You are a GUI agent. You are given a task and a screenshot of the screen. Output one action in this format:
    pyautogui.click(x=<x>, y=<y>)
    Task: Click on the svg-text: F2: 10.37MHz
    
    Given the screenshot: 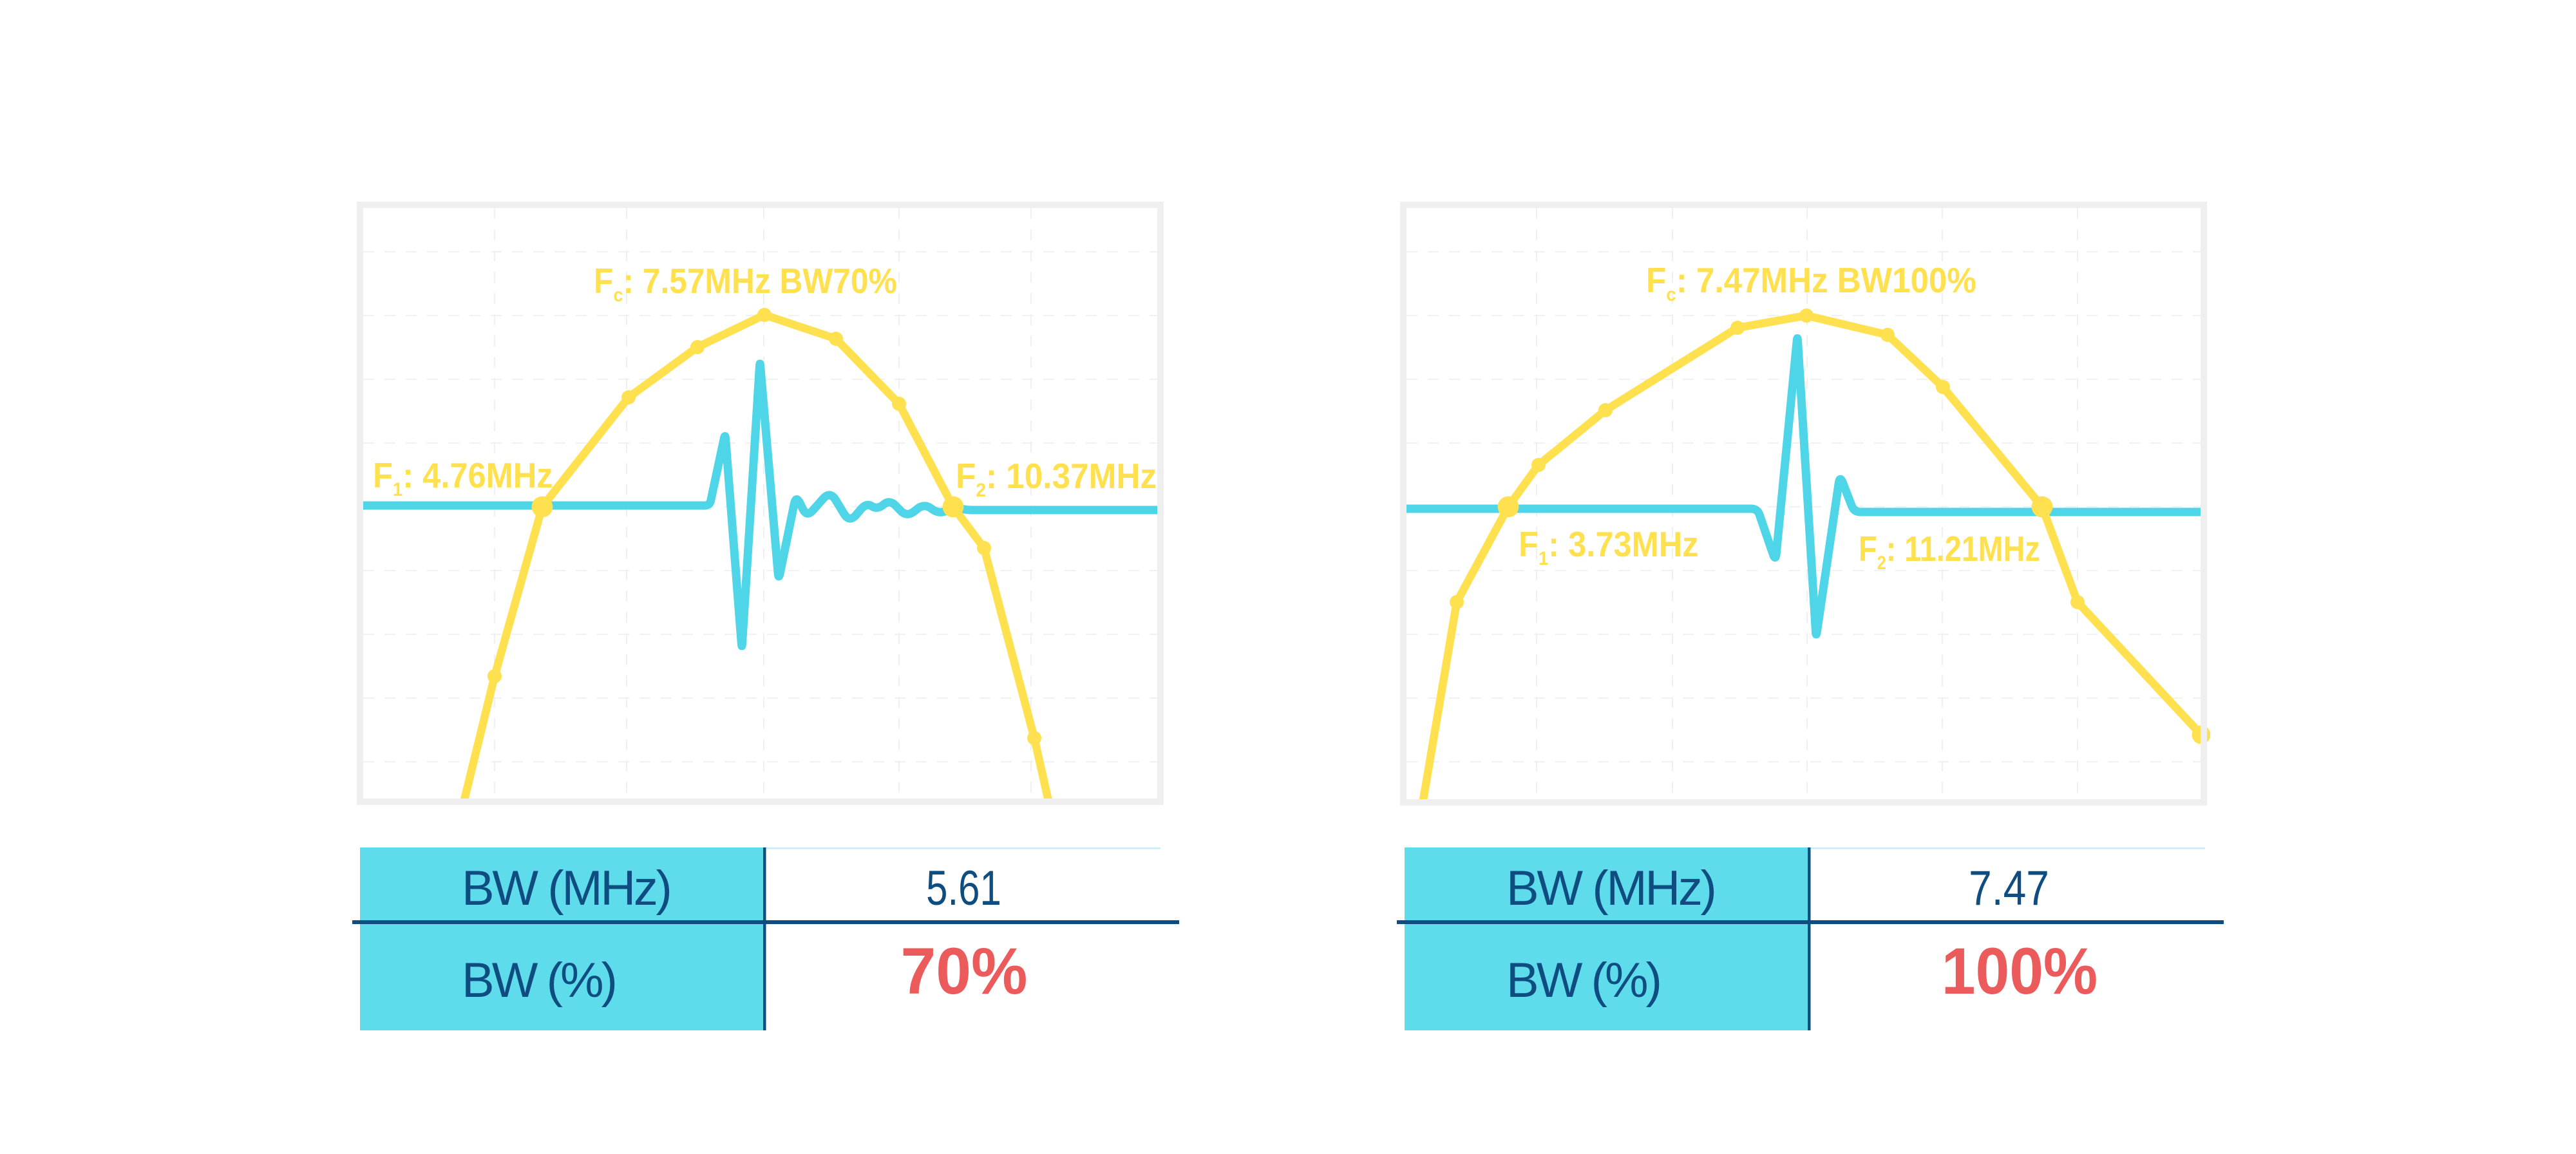 What is the action you would take?
    pyautogui.click(x=1057, y=479)
    